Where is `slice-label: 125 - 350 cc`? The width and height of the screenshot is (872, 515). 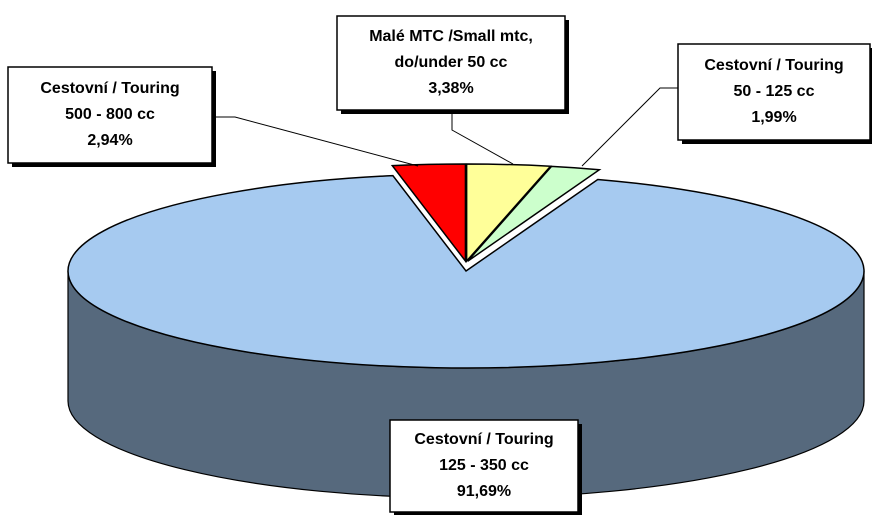 slice-label: 125 - 350 cc is located at coordinates (484, 465).